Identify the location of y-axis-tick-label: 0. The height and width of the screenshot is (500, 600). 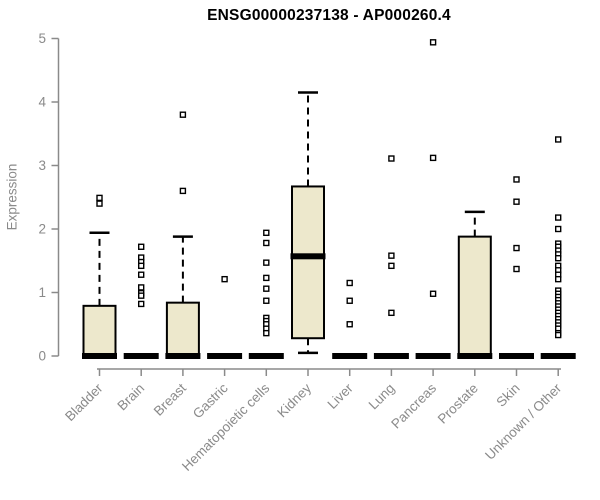
(42, 356).